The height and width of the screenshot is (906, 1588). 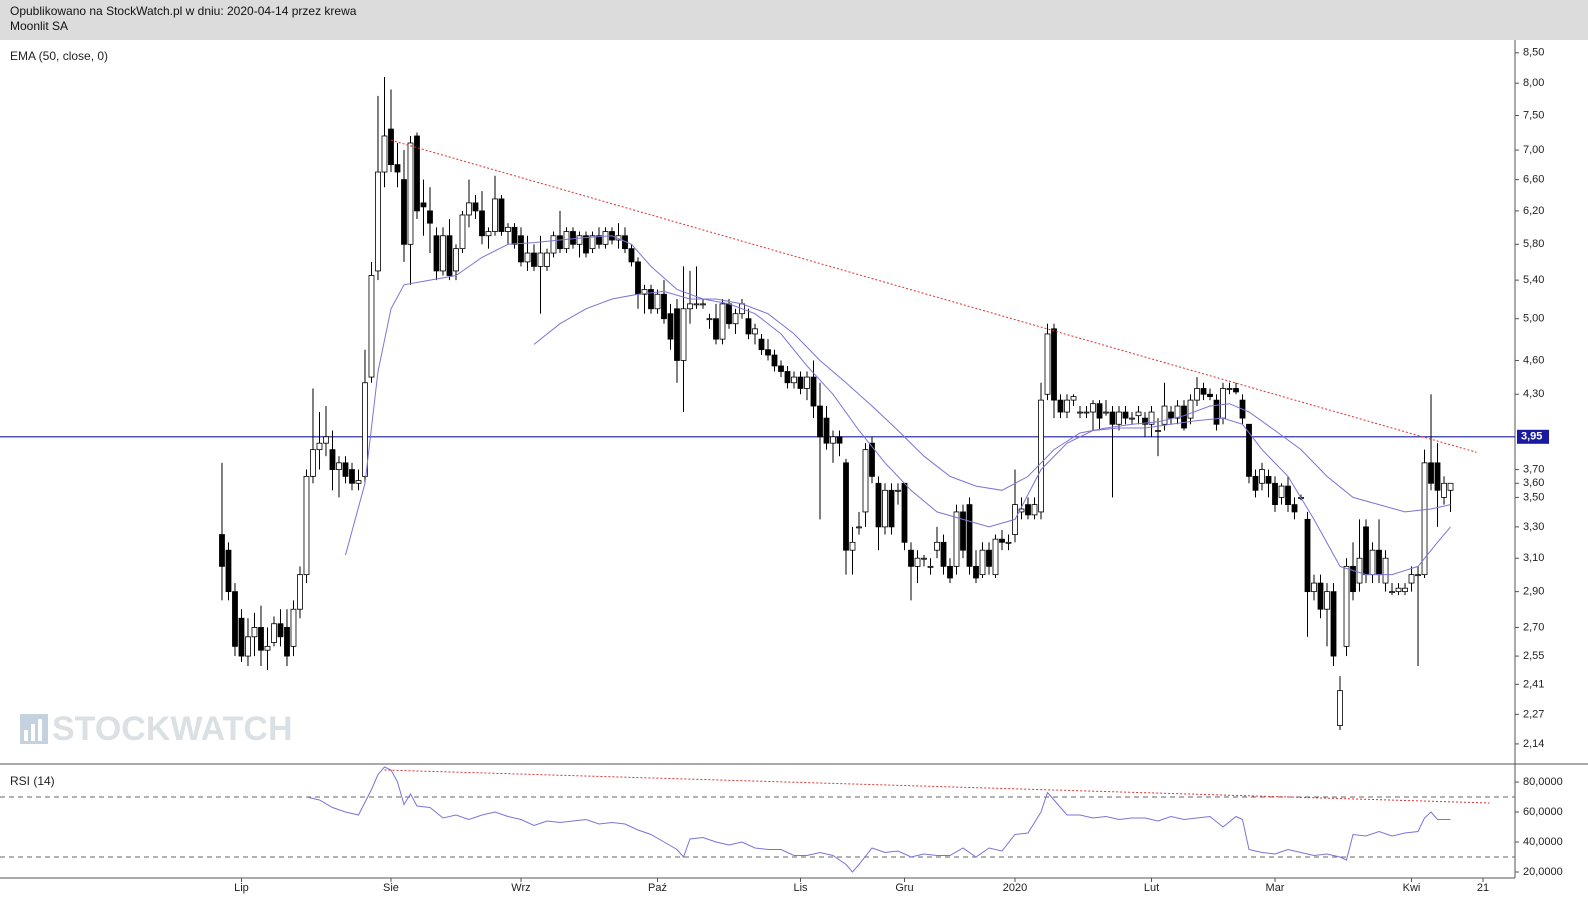 I want to click on y-tick-label: 8,50, so click(x=1533, y=53).